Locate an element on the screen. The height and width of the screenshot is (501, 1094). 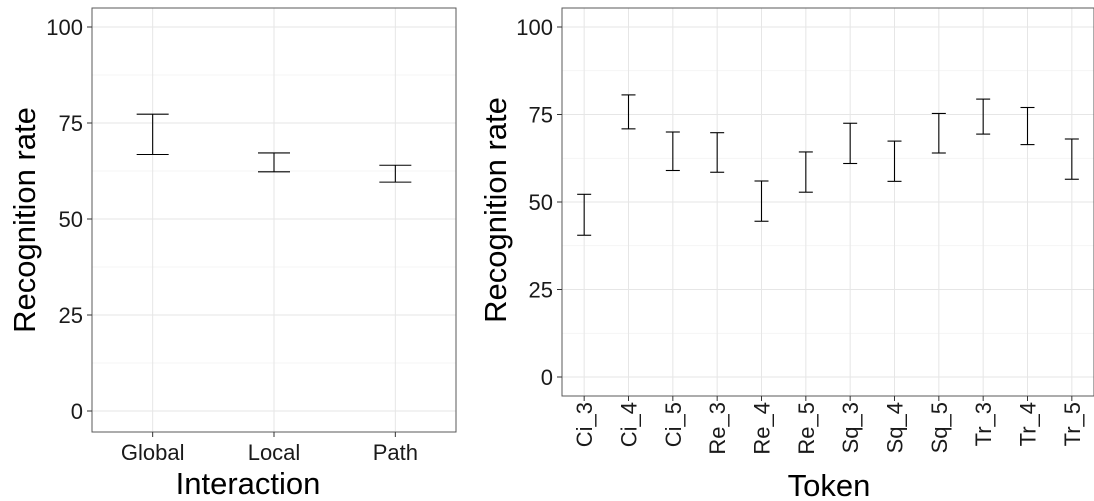
x-tick-label: Re_4 is located at coordinates (762, 428).